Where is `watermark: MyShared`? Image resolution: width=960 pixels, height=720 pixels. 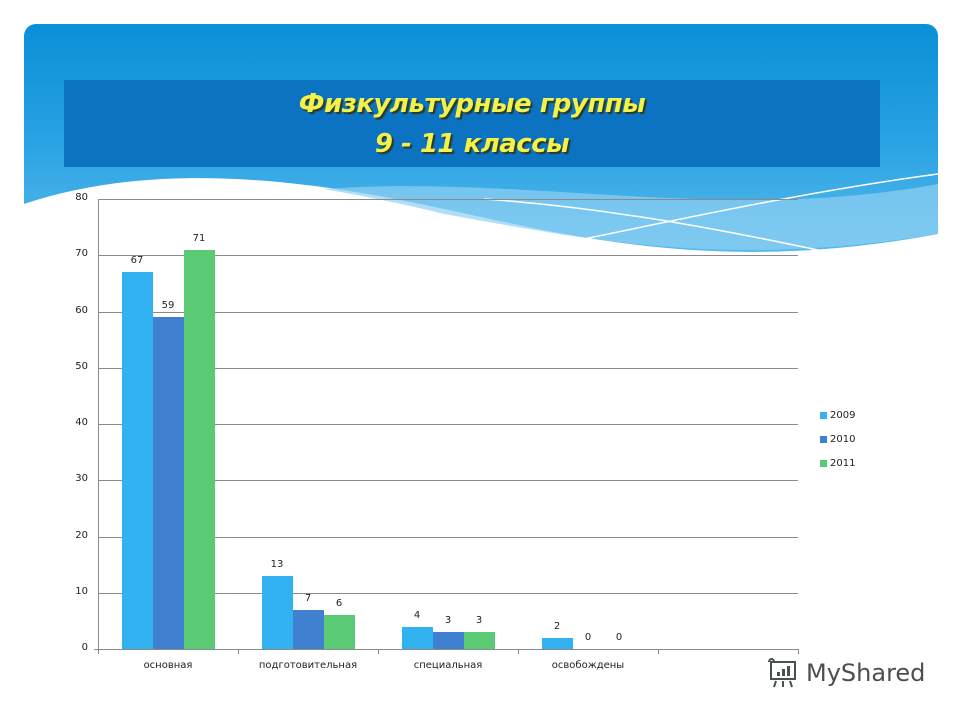
watermark: MyShared is located at coordinates (845, 673).